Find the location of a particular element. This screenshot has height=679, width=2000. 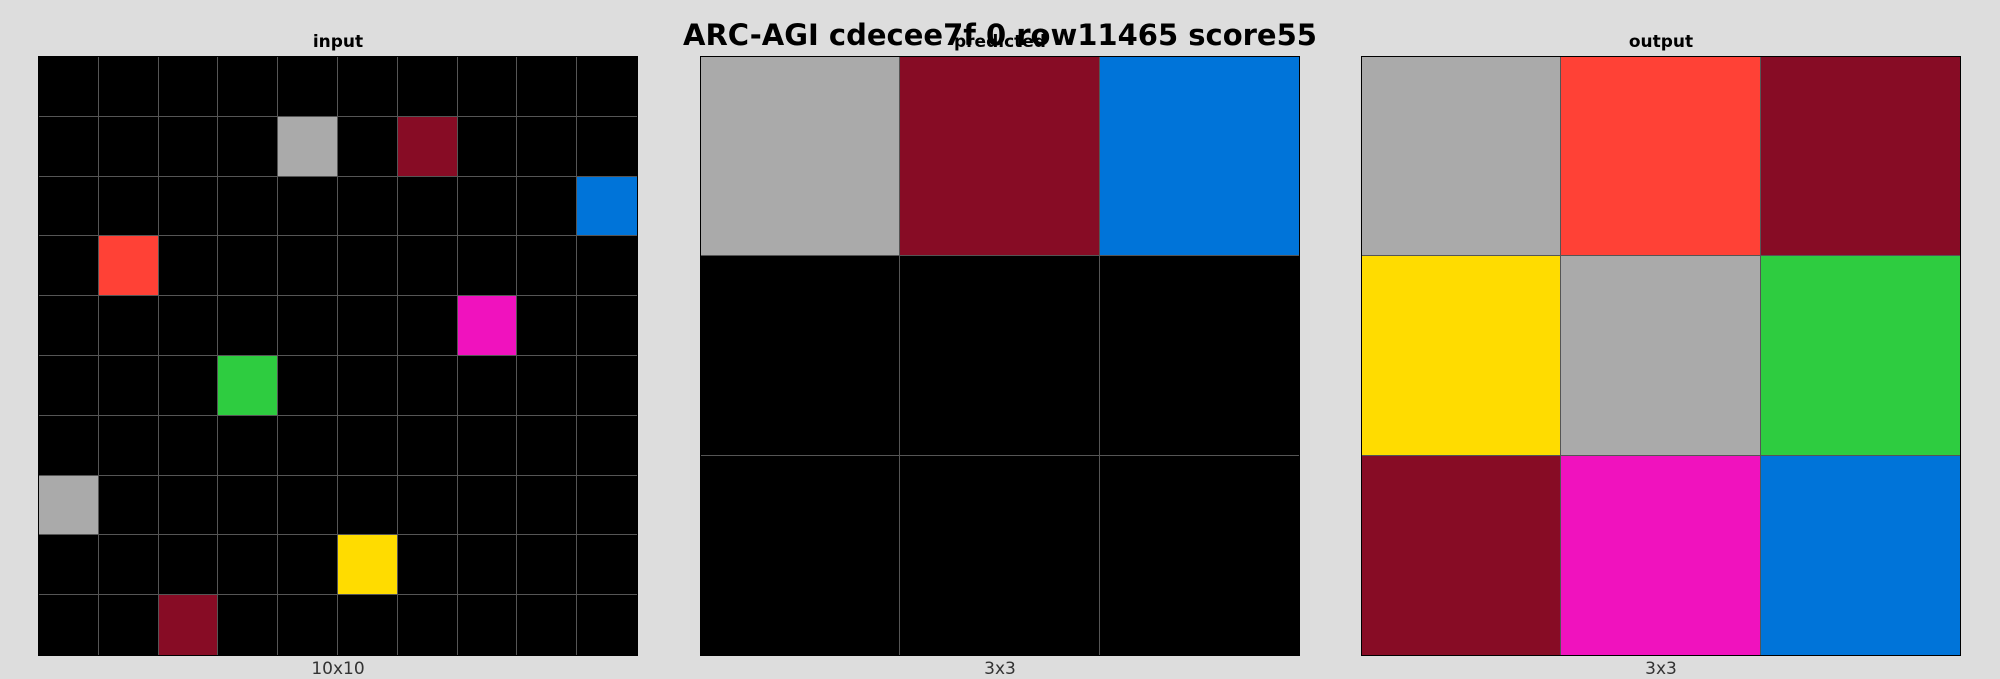

input-cell-r8-c0 is located at coordinates (69, 565).